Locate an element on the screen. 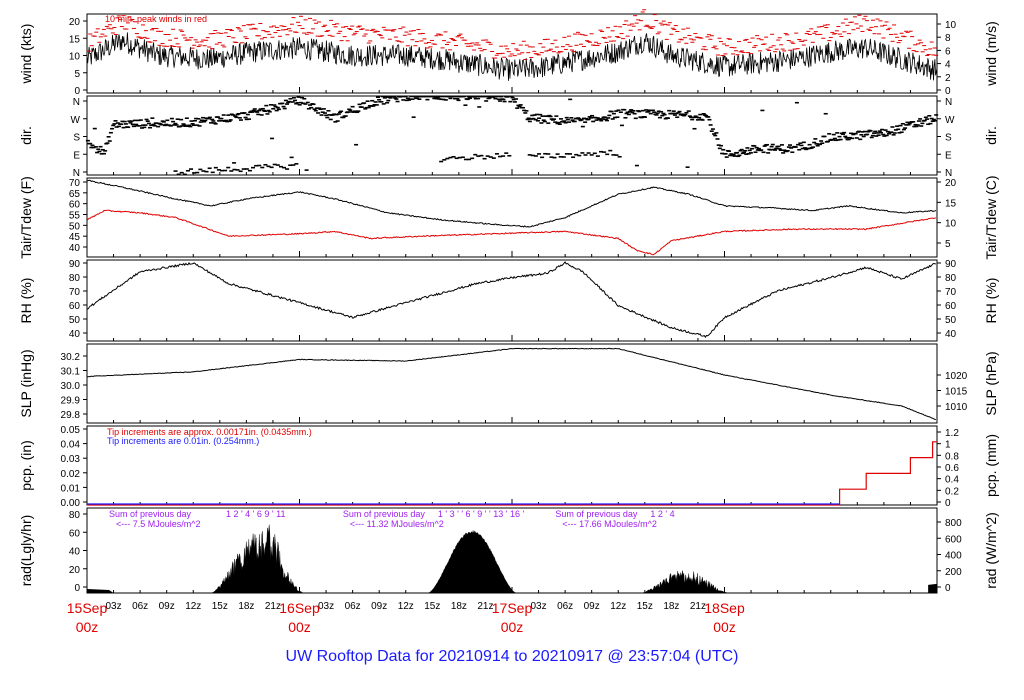 This screenshot has height=700, width=1024. tick-label-right: 600 is located at coordinates (953, 539).